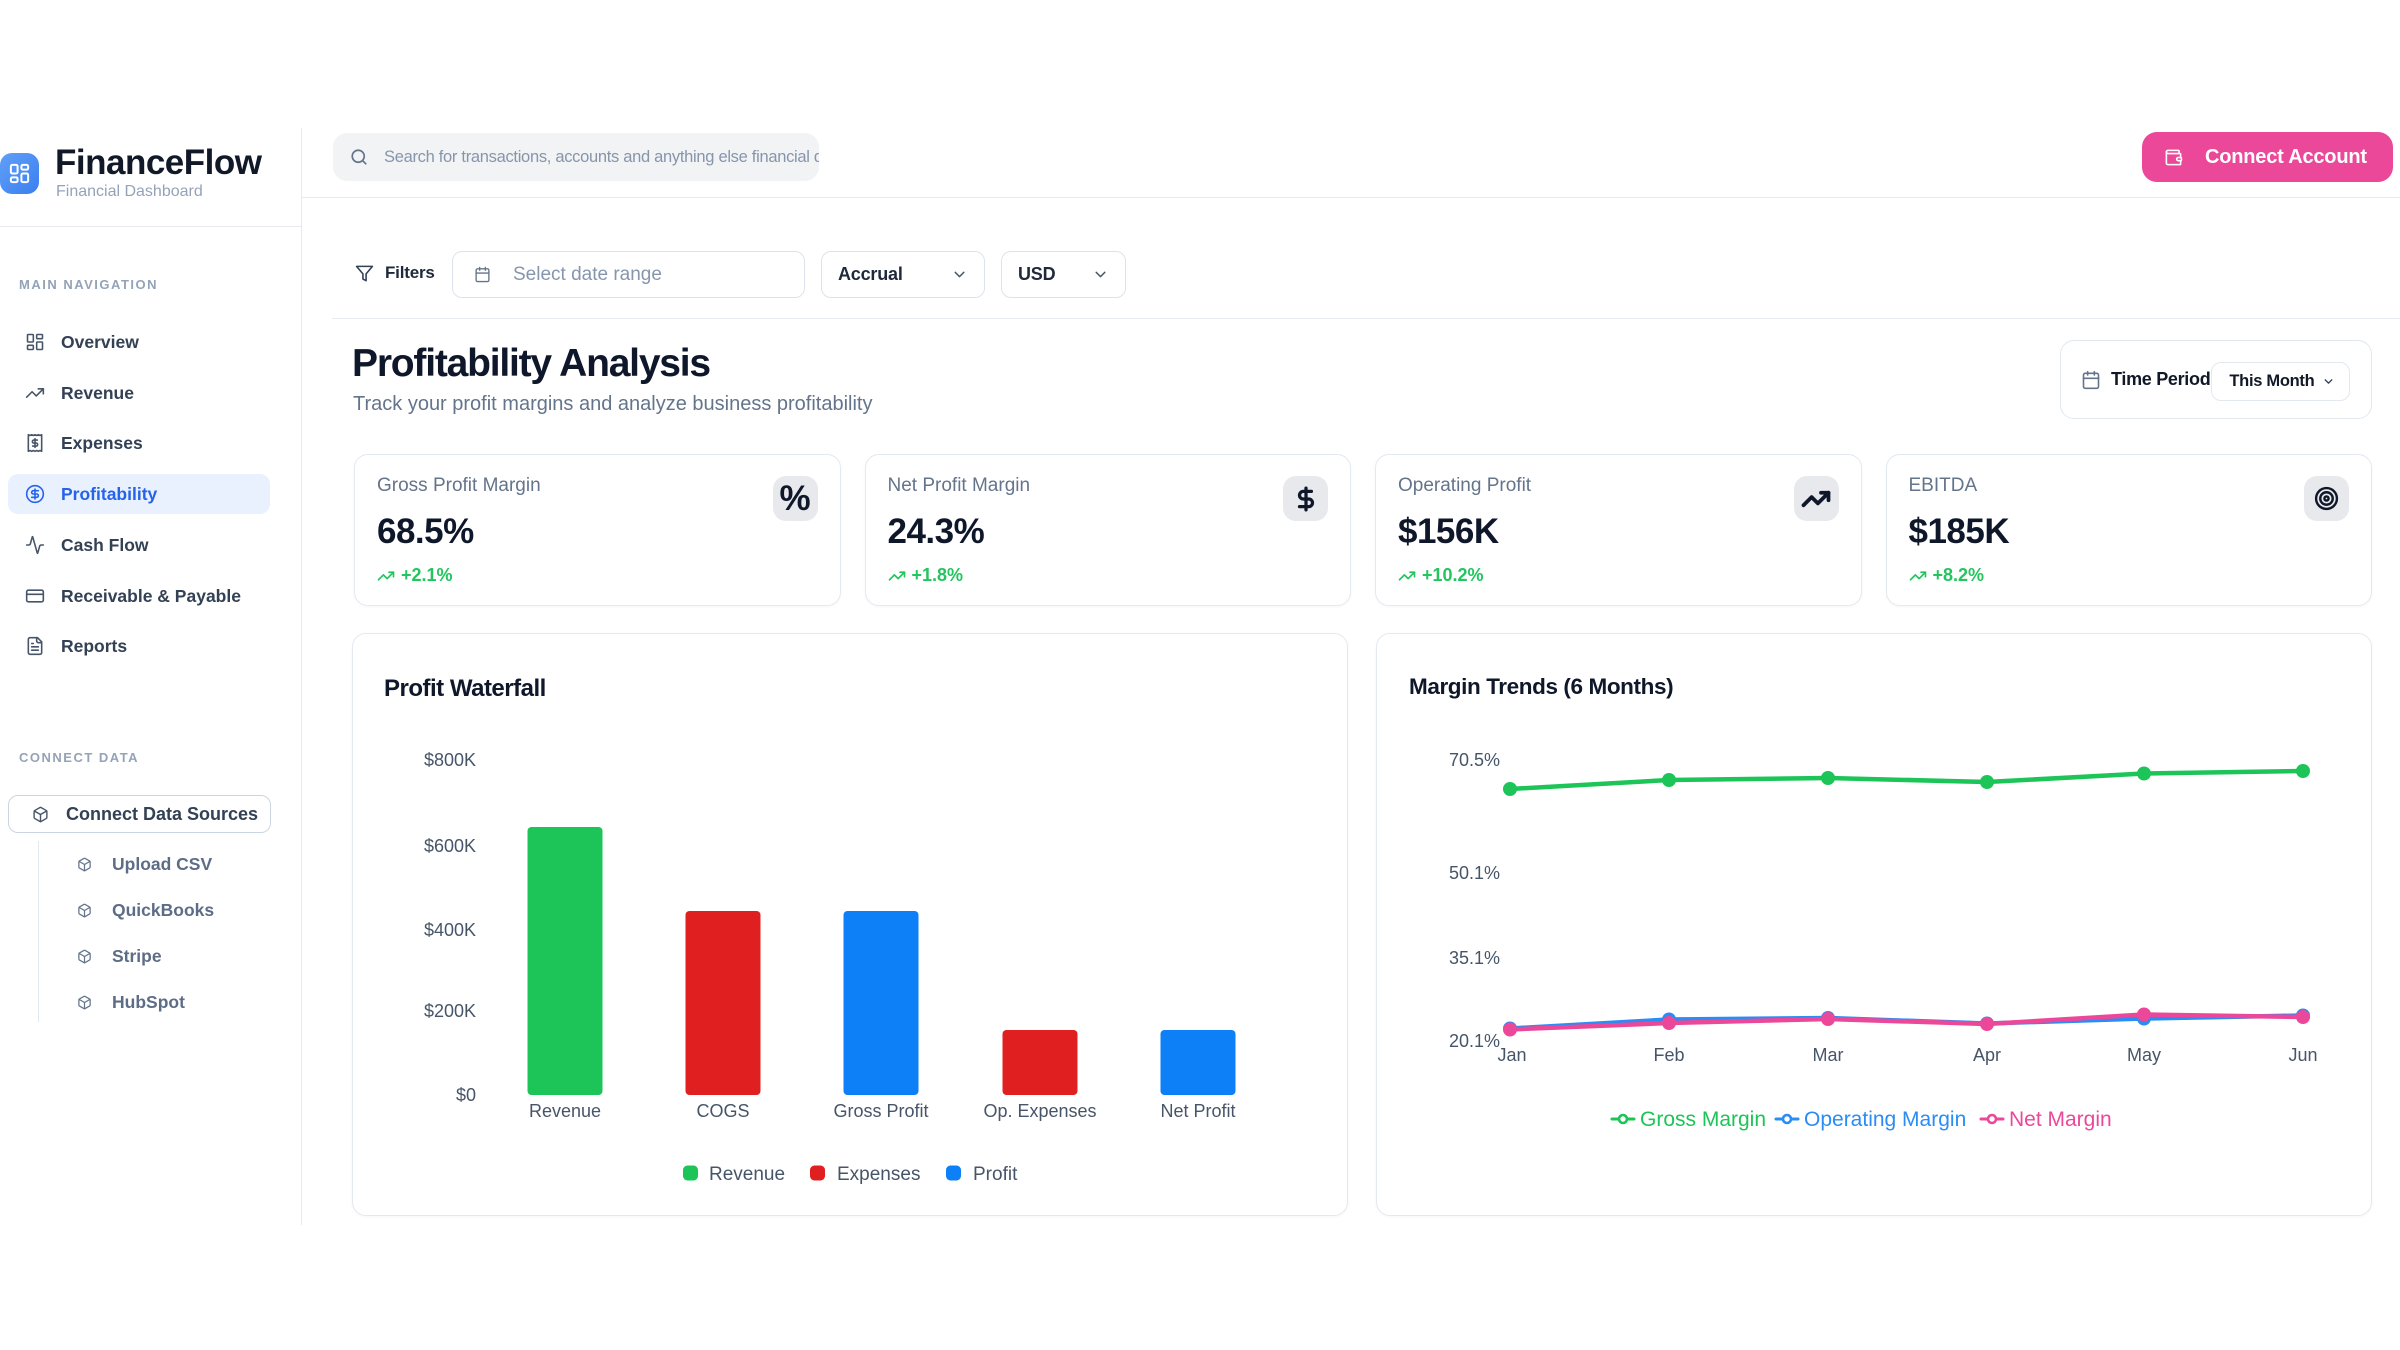  What do you see at coordinates (450, 1011) in the screenshot?
I see `svg-text: $200K` at bounding box center [450, 1011].